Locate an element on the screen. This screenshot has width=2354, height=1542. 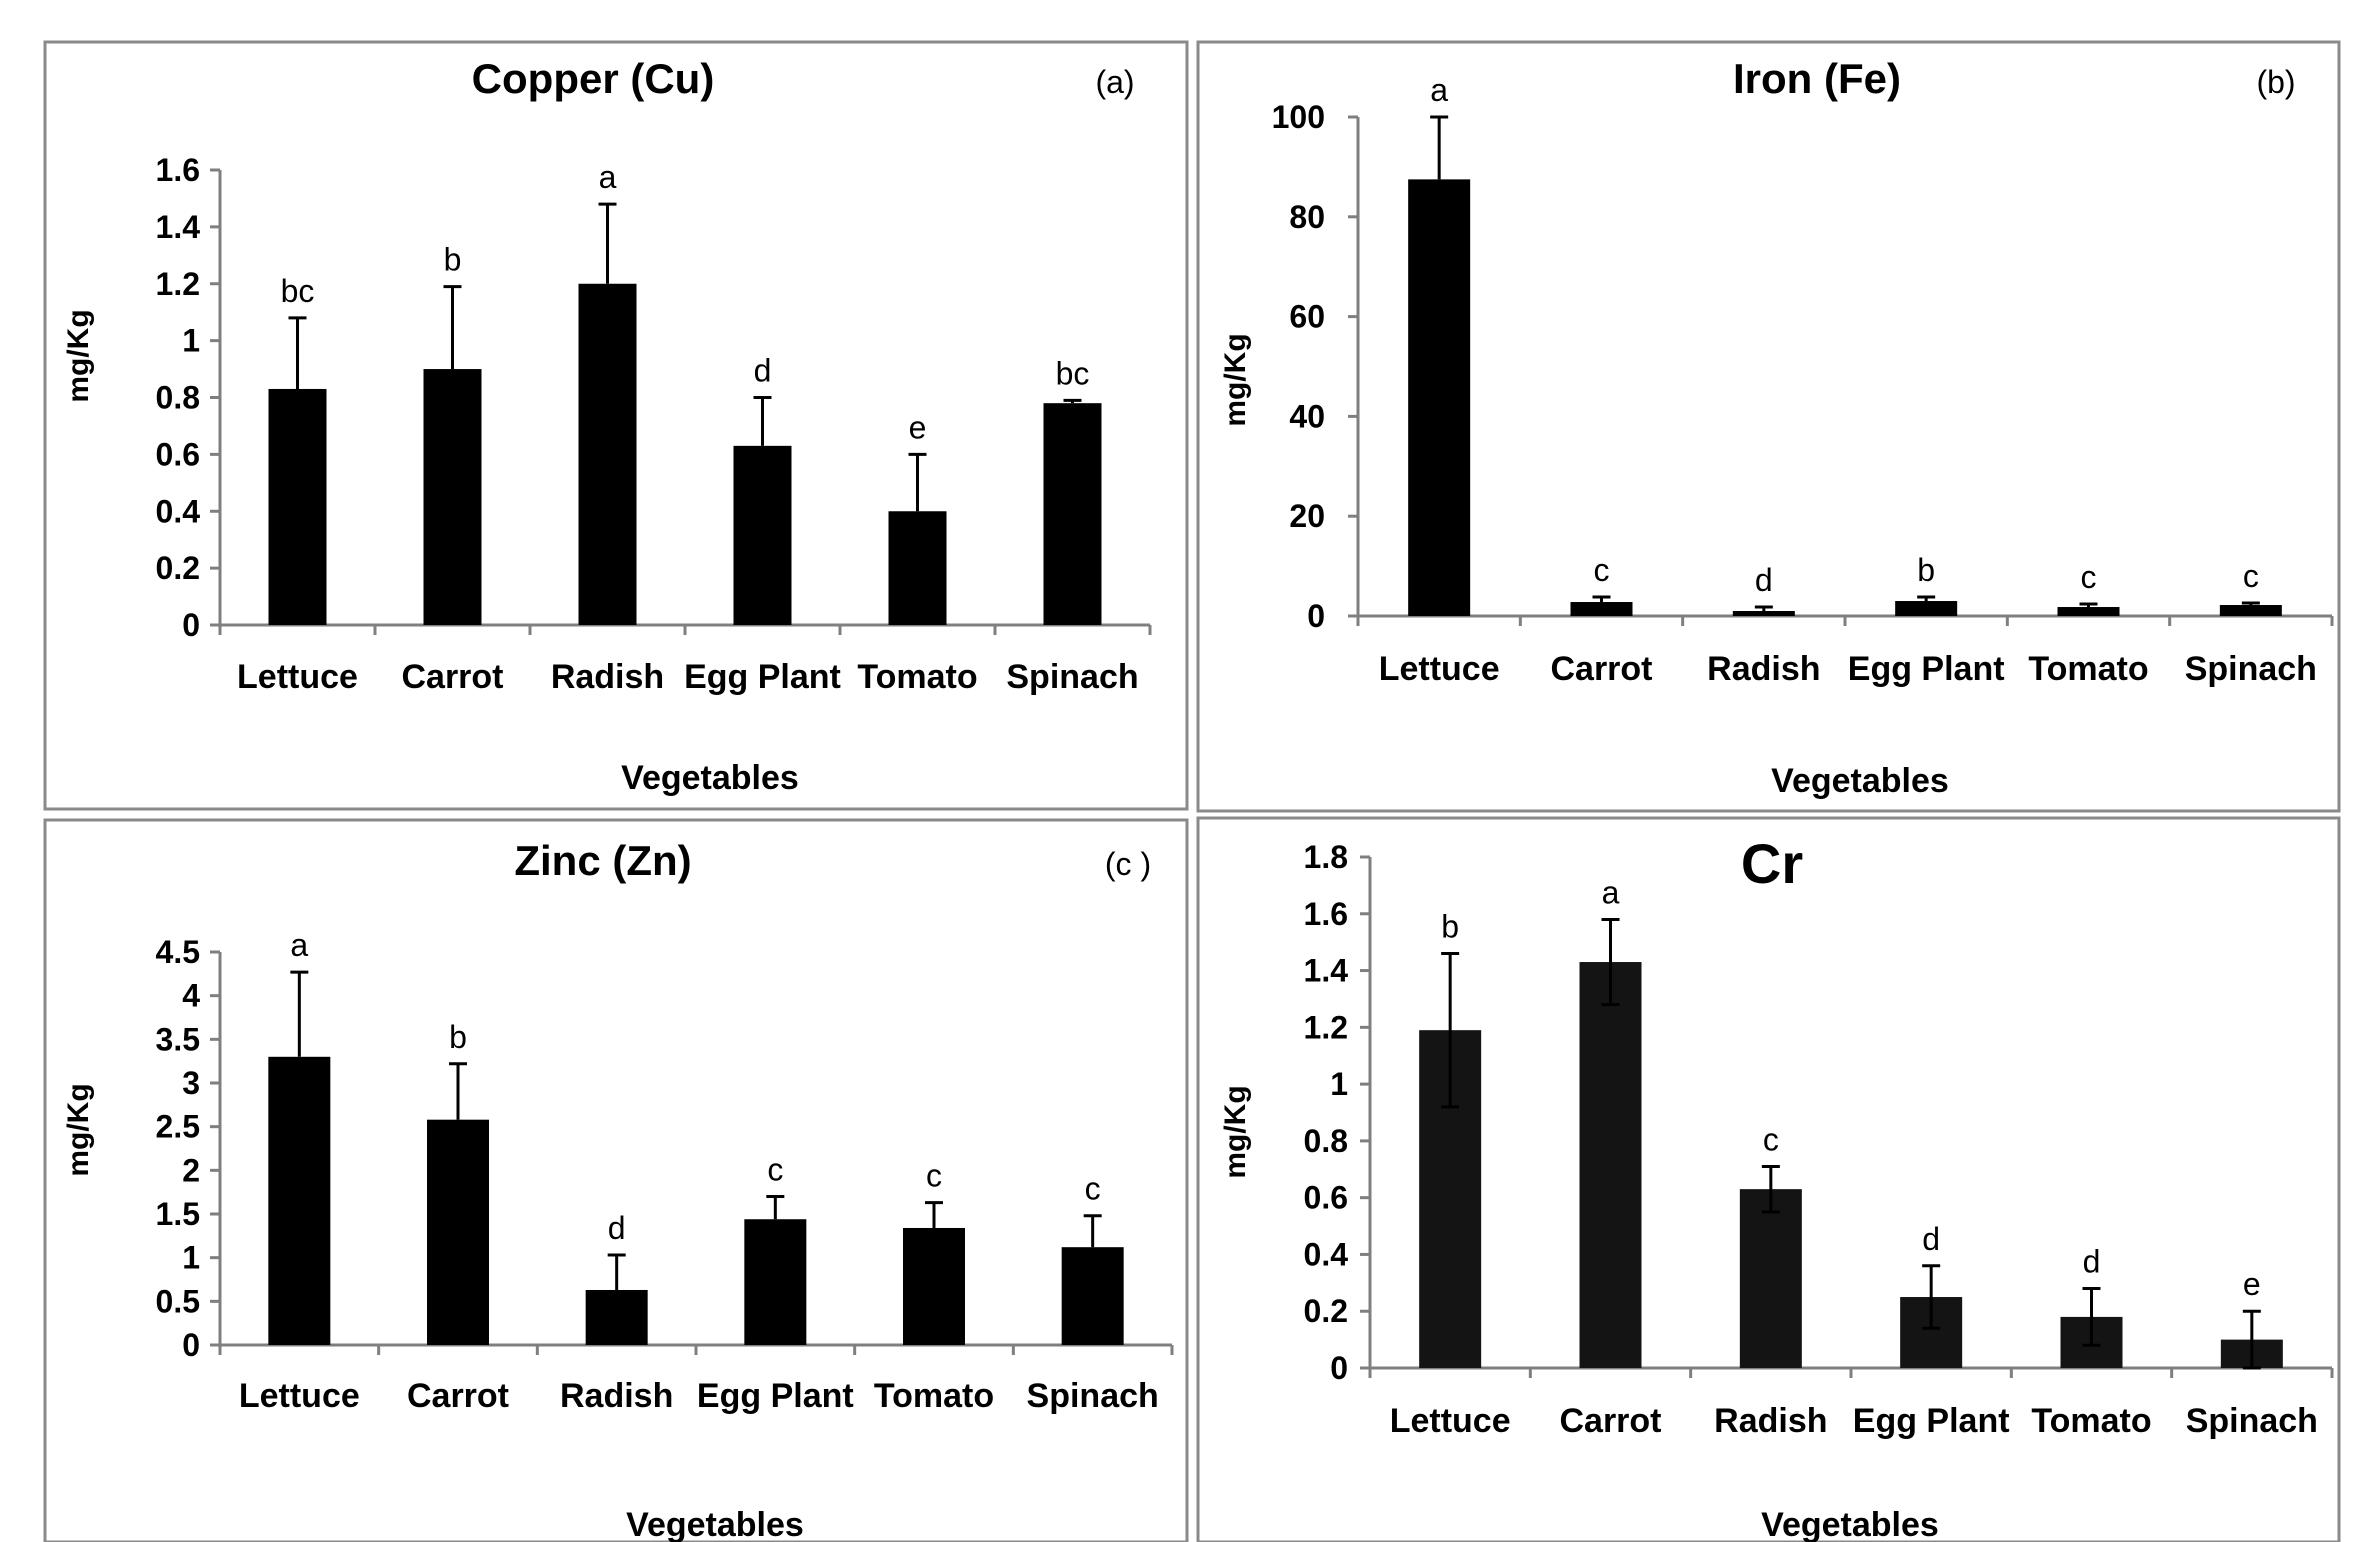
panel-label: (c ) is located at coordinates (1128, 864).